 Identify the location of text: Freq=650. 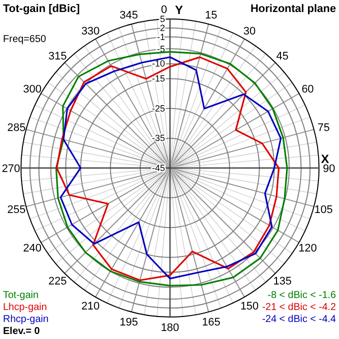
(25, 39).